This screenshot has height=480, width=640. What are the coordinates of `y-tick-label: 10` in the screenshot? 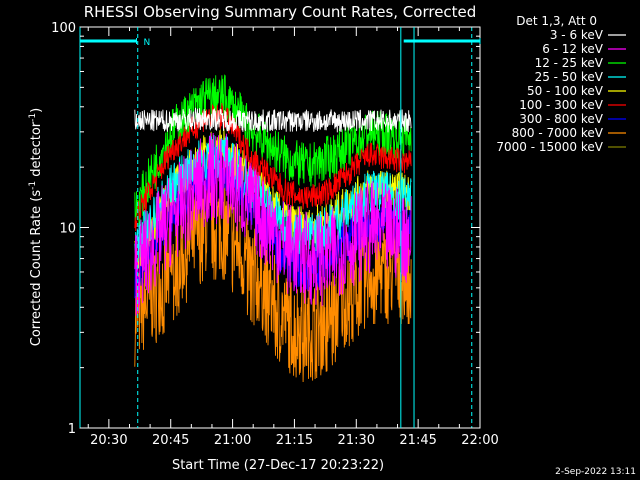 It's located at (67, 229).